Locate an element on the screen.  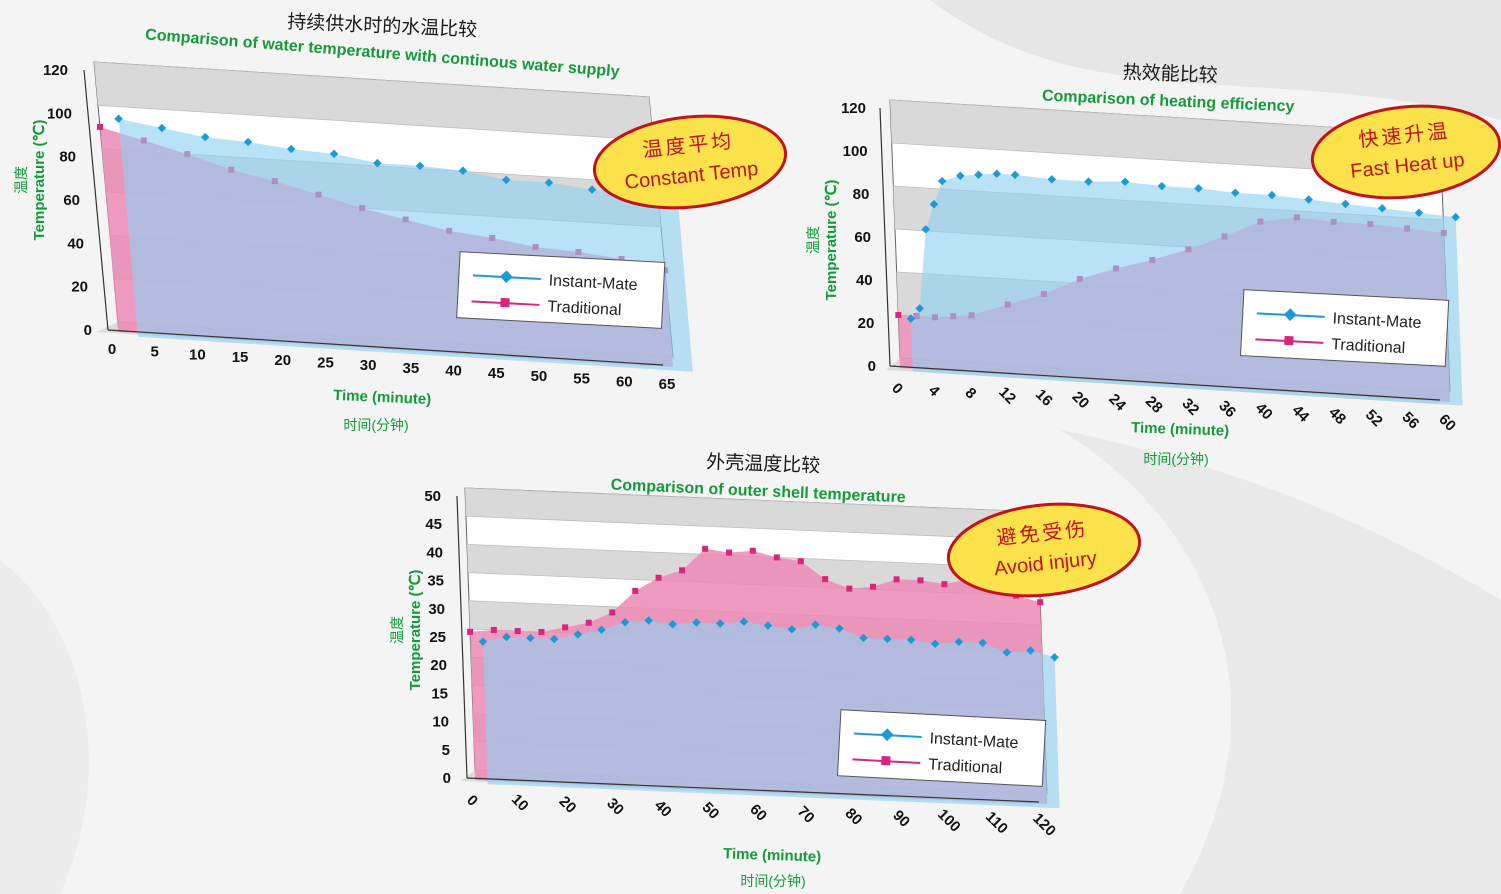
y-tick-label: 30 is located at coordinates (436, 609).